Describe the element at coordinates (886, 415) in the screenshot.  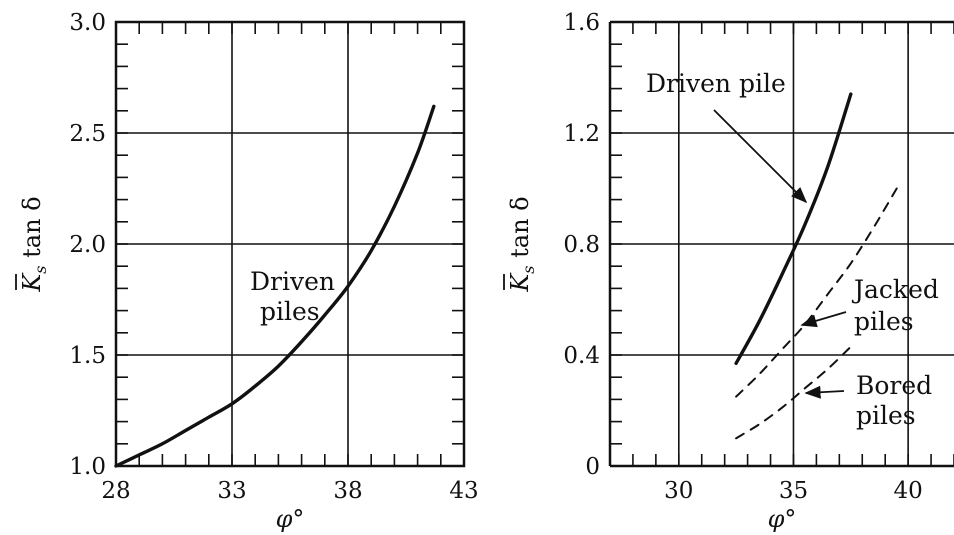
I see `annotation-bored-piles-line2: piles` at that location.